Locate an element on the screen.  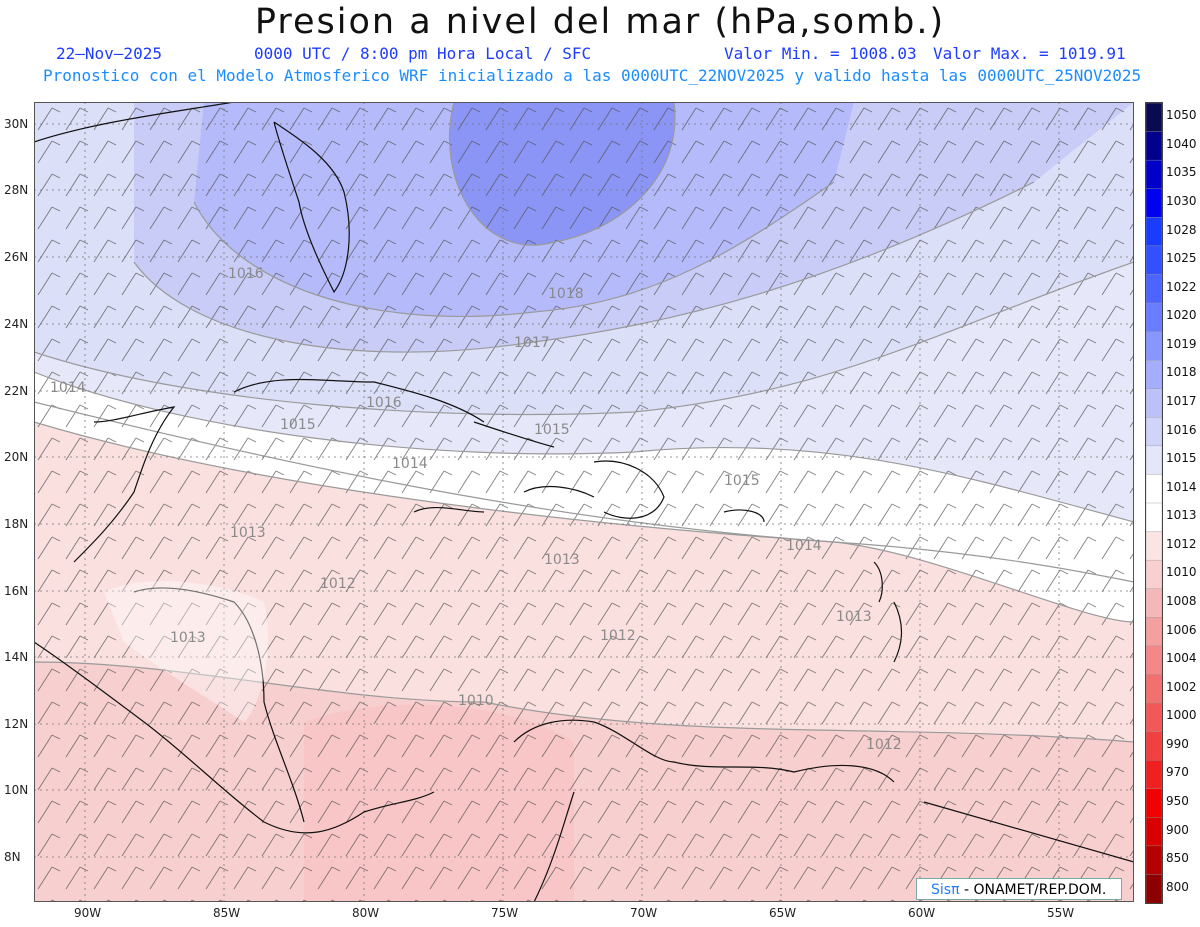
contour-label: 1010 is located at coordinates (476, 701).